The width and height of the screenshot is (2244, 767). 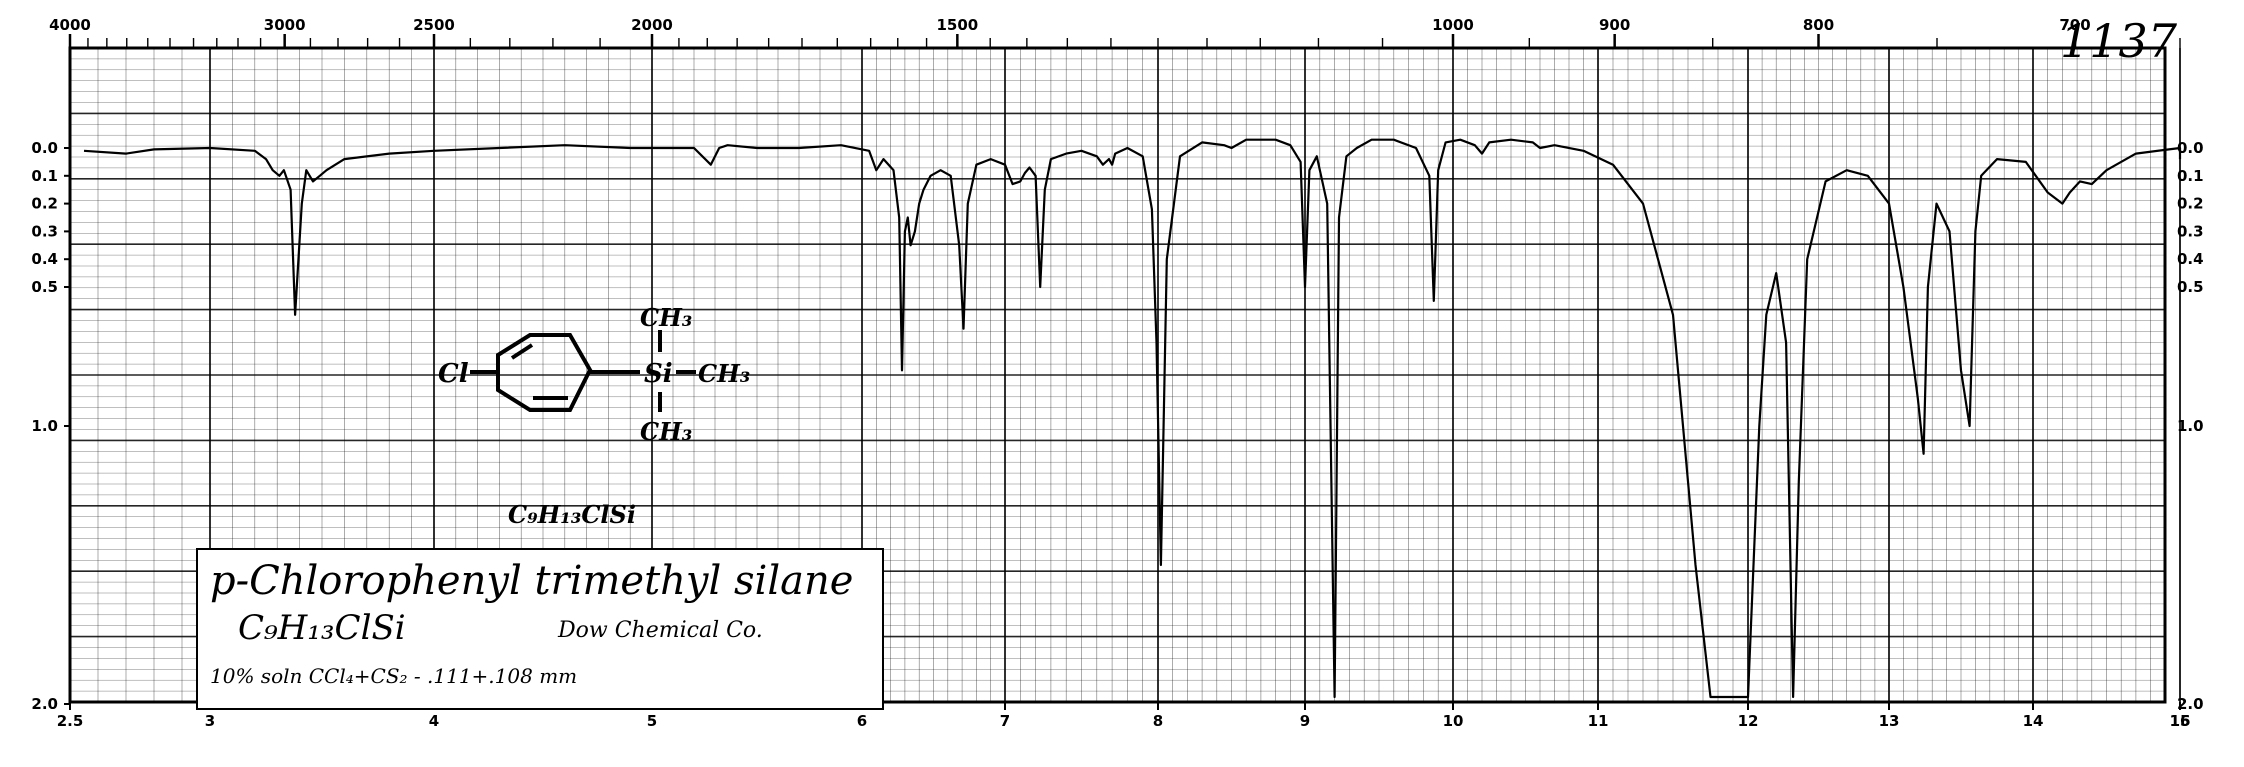 I want to click on x-tick-label: 4, so click(x=434, y=721).